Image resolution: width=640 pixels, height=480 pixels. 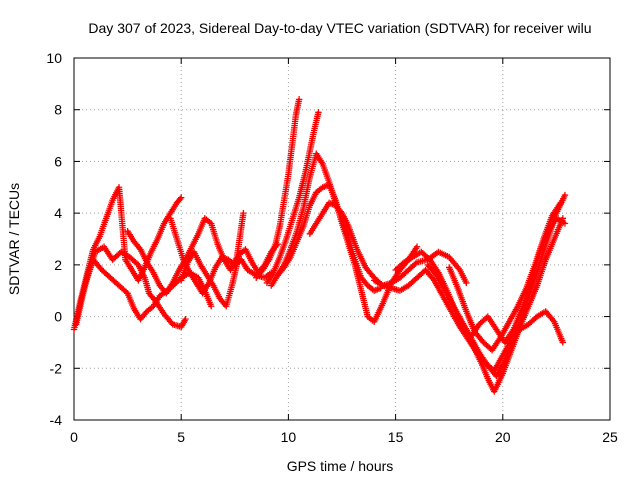 What do you see at coordinates (221, 256) in the screenshot?
I see `series-track-e` at bounding box center [221, 256].